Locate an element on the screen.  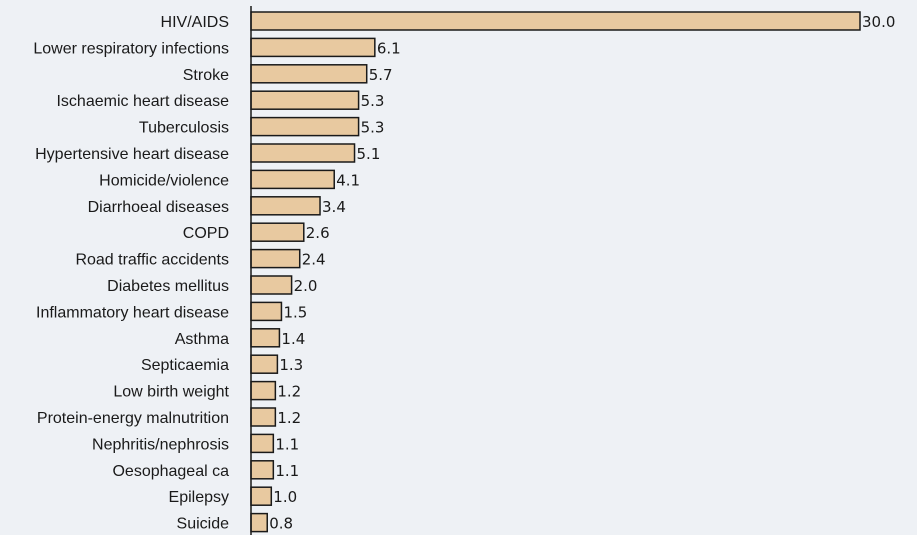
category-label: Diarrhoeal diseases is located at coordinates (158, 207).